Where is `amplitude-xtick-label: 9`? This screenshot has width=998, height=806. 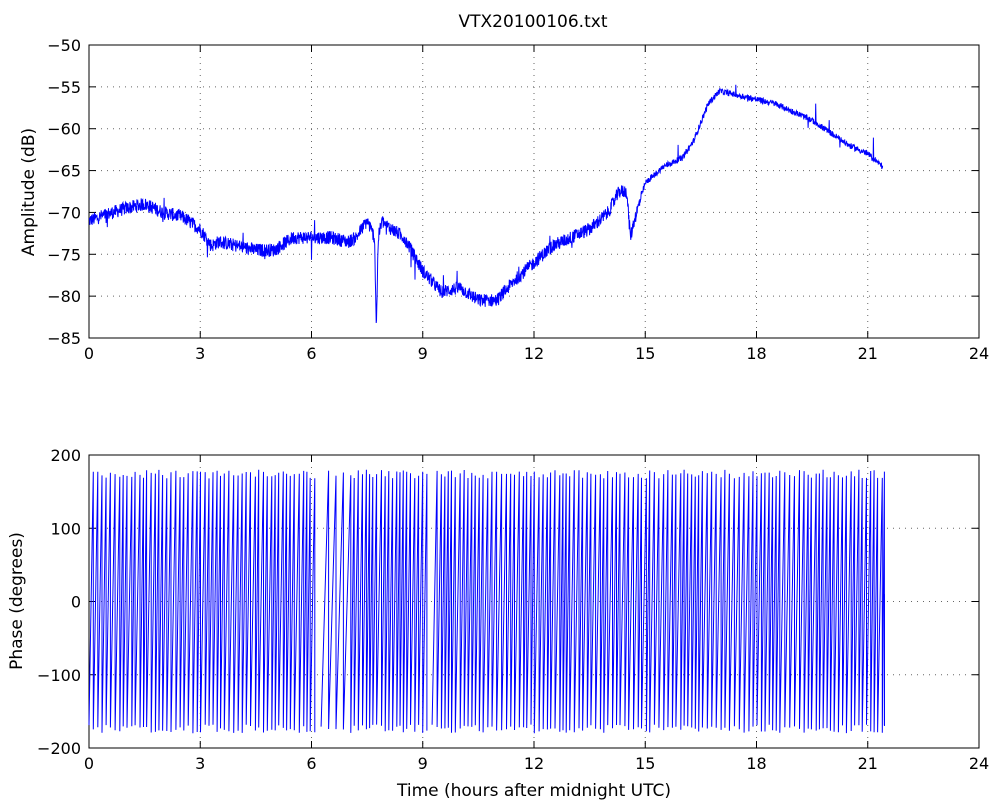
amplitude-xtick-label: 9 is located at coordinates (423, 353).